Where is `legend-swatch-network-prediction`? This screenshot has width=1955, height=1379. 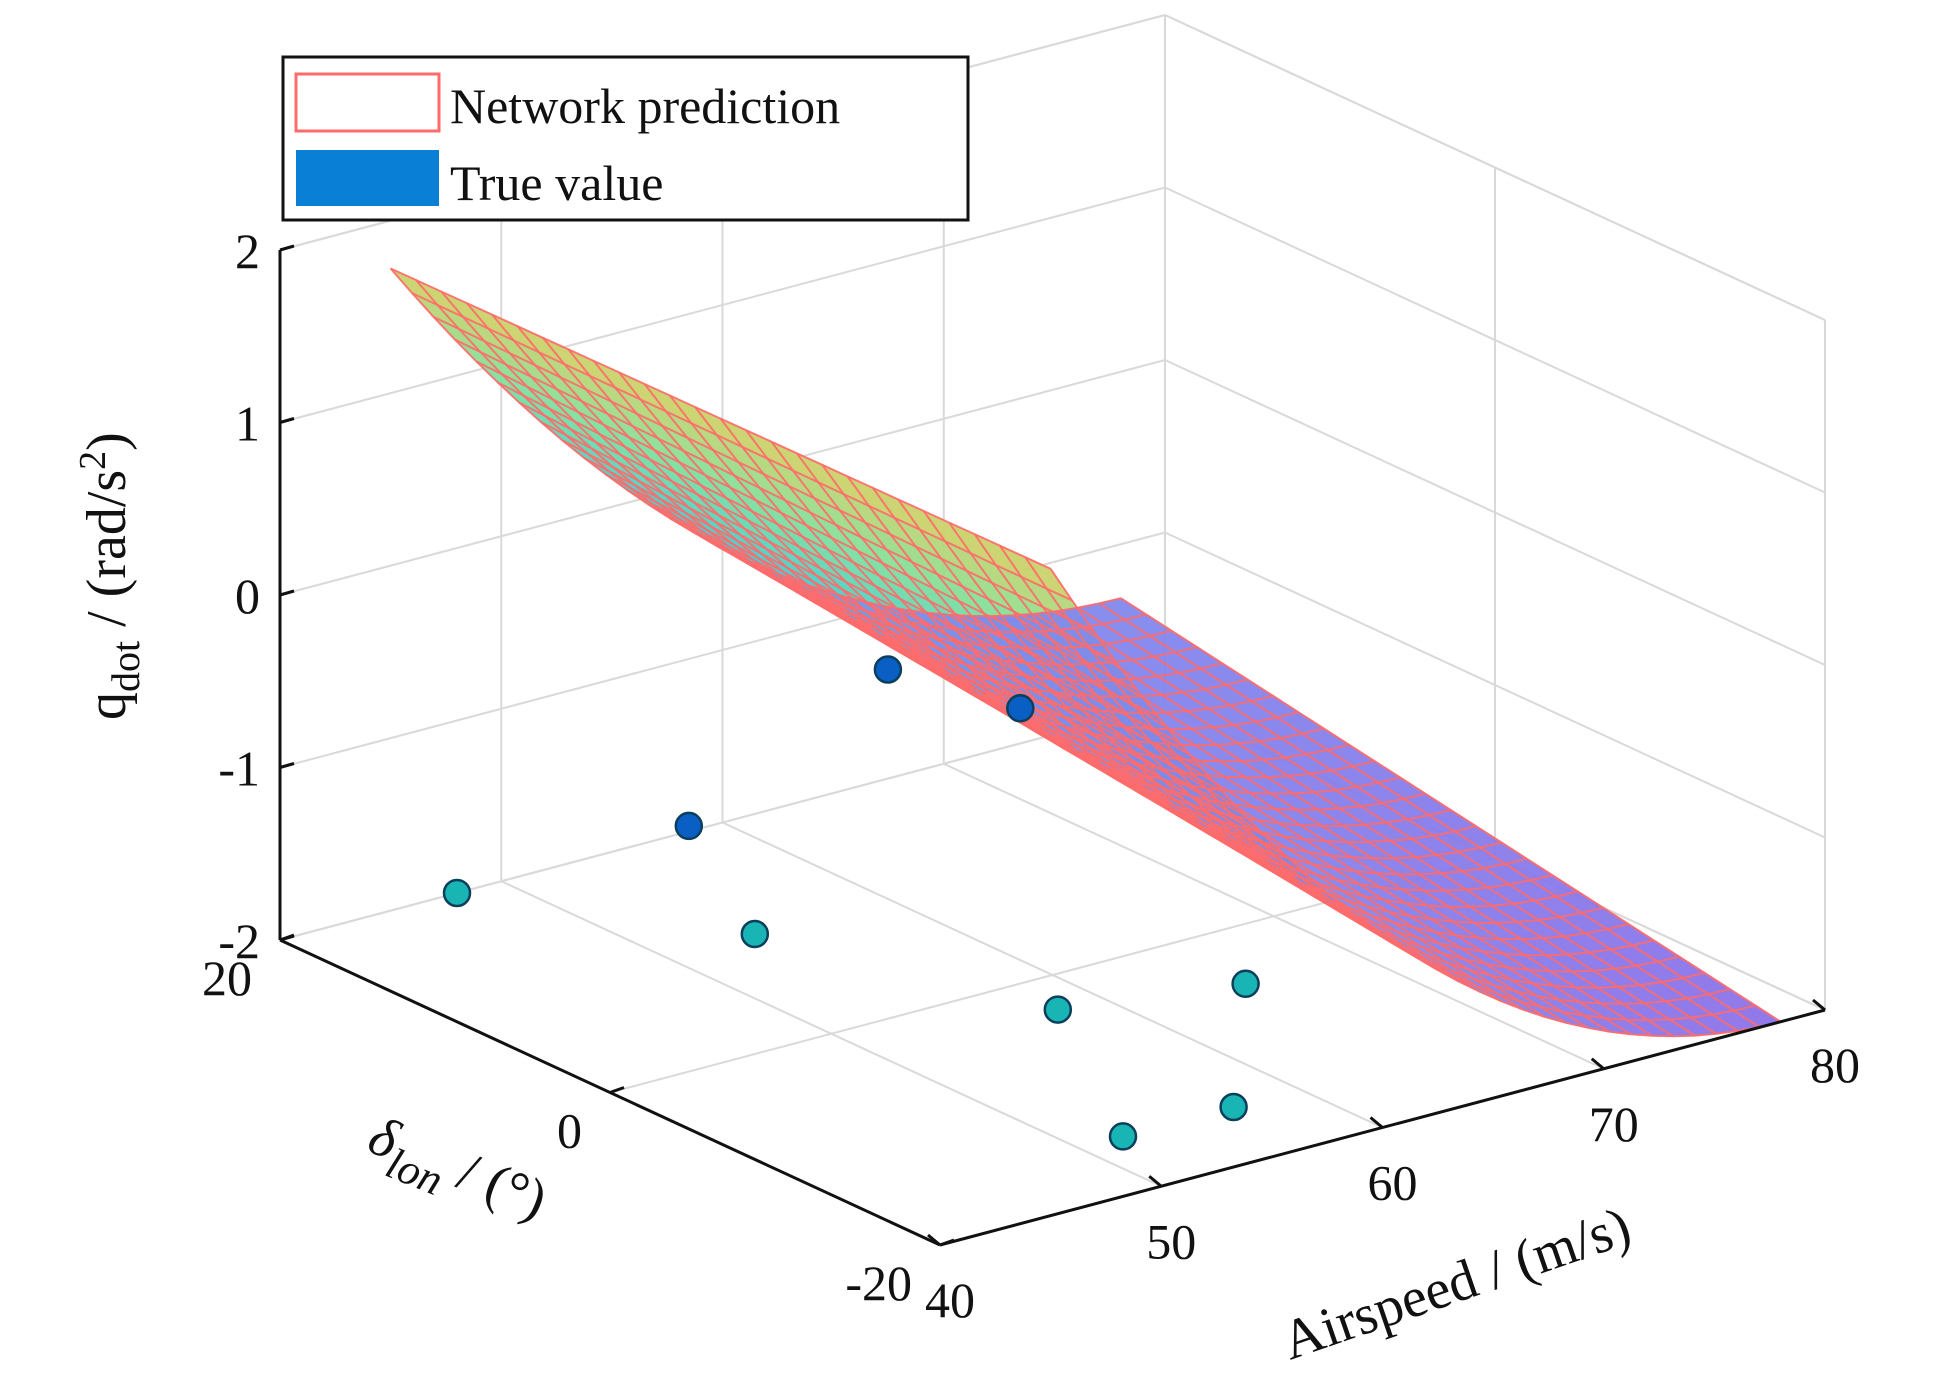 legend-swatch-network-prediction is located at coordinates (367, 102).